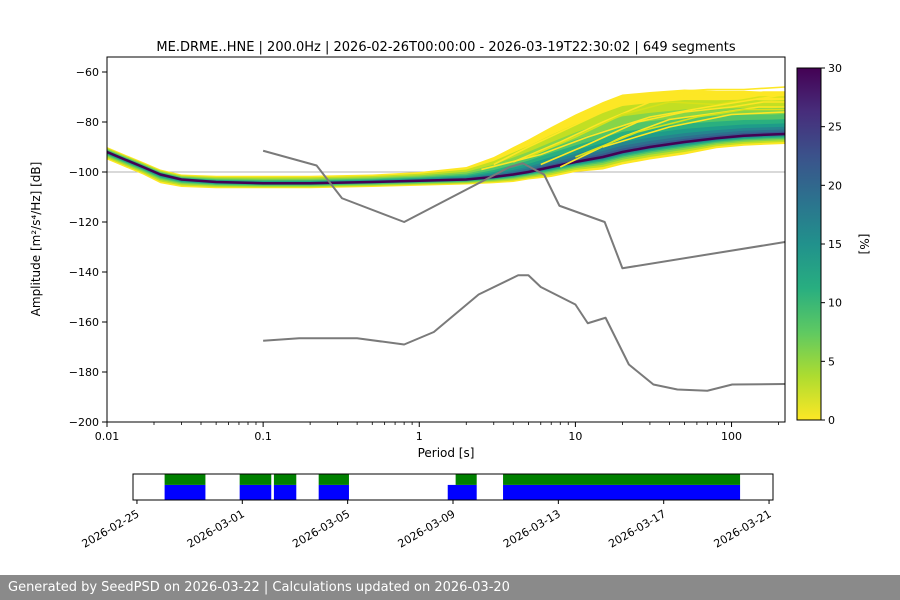  I want to click on x-tick-label: 0.01, so click(107, 436).